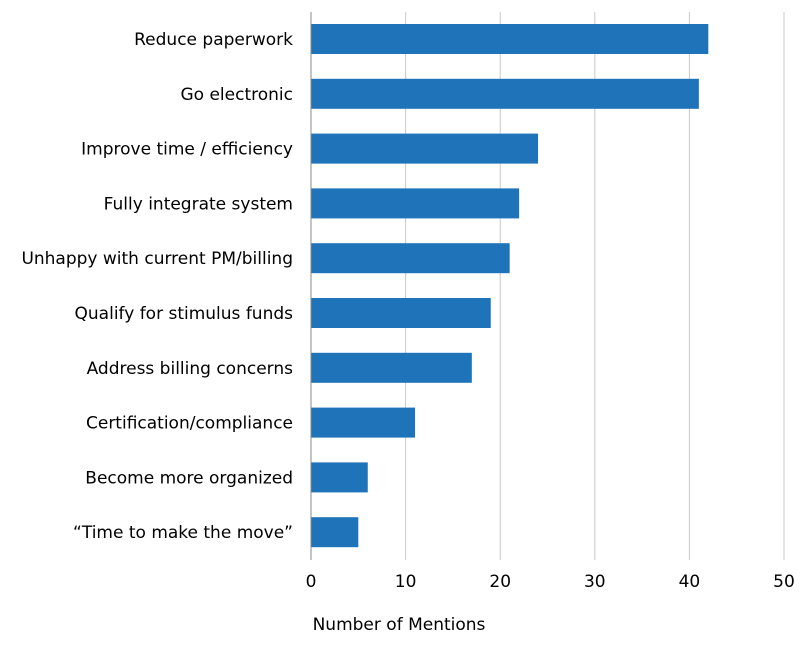  What do you see at coordinates (550, 582) in the screenshot?
I see `x-tick-labels: 0 10 20 30 40 50` at bounding box center [550, 582].